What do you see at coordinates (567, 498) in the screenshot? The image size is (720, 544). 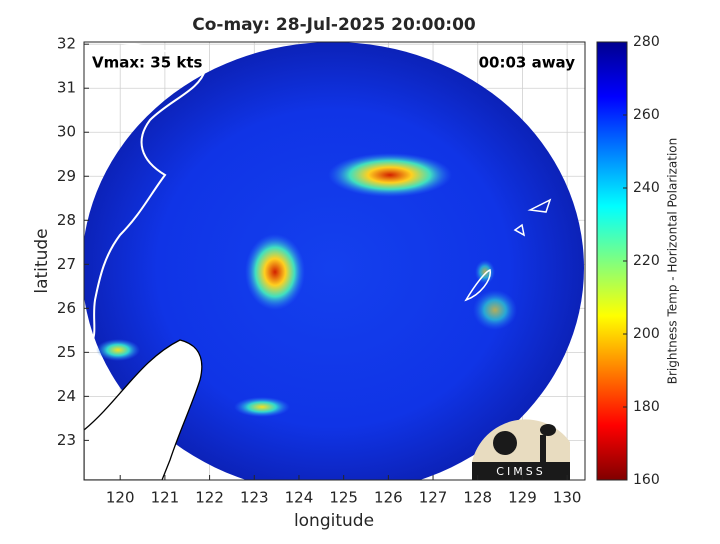 I see `x-tick-label: 130` at bounding box center [567, 498].